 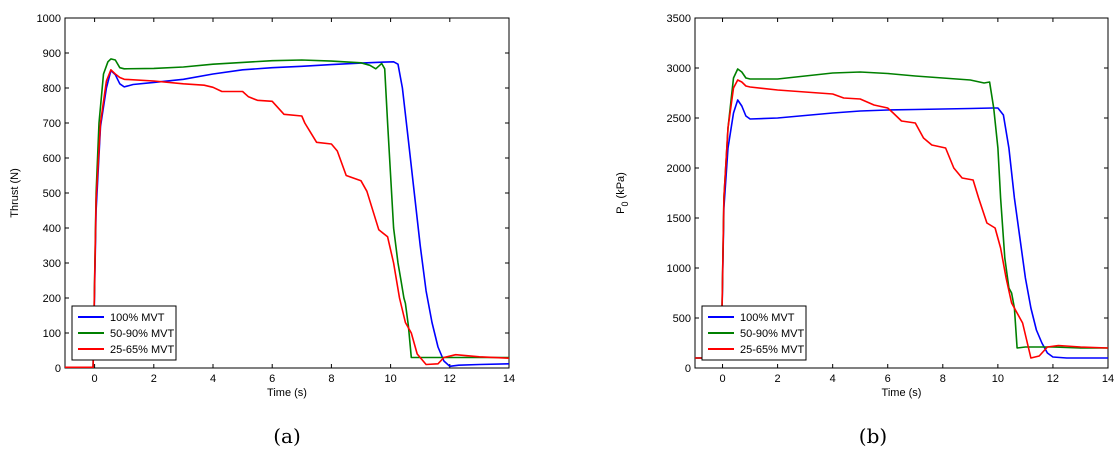 What do you see at coordinates (621, 186) in the screenshot?
I see `y-axis-label-unit: (kPa)` at bounding box center [621, 186].